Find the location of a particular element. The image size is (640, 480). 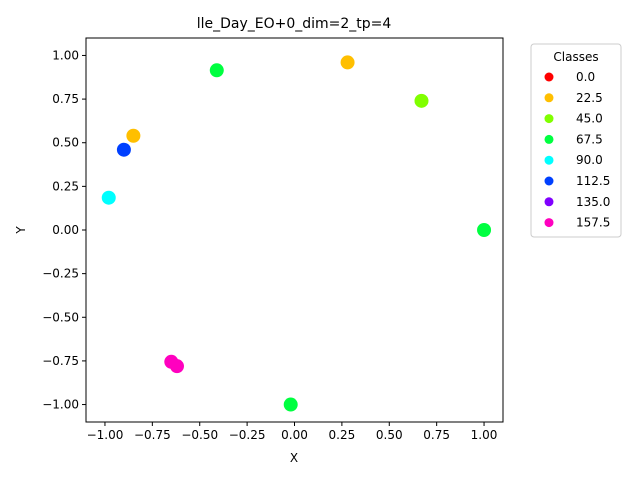

legend-label: 45.0 is located at coordinates (589, 119).